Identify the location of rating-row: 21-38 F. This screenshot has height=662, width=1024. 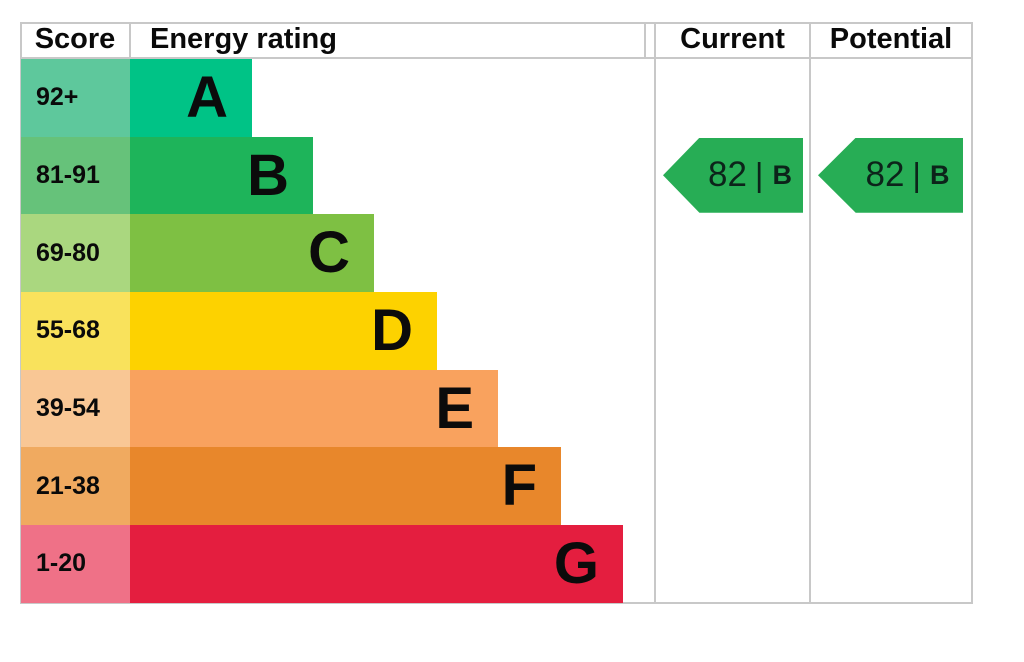
(496, 486).